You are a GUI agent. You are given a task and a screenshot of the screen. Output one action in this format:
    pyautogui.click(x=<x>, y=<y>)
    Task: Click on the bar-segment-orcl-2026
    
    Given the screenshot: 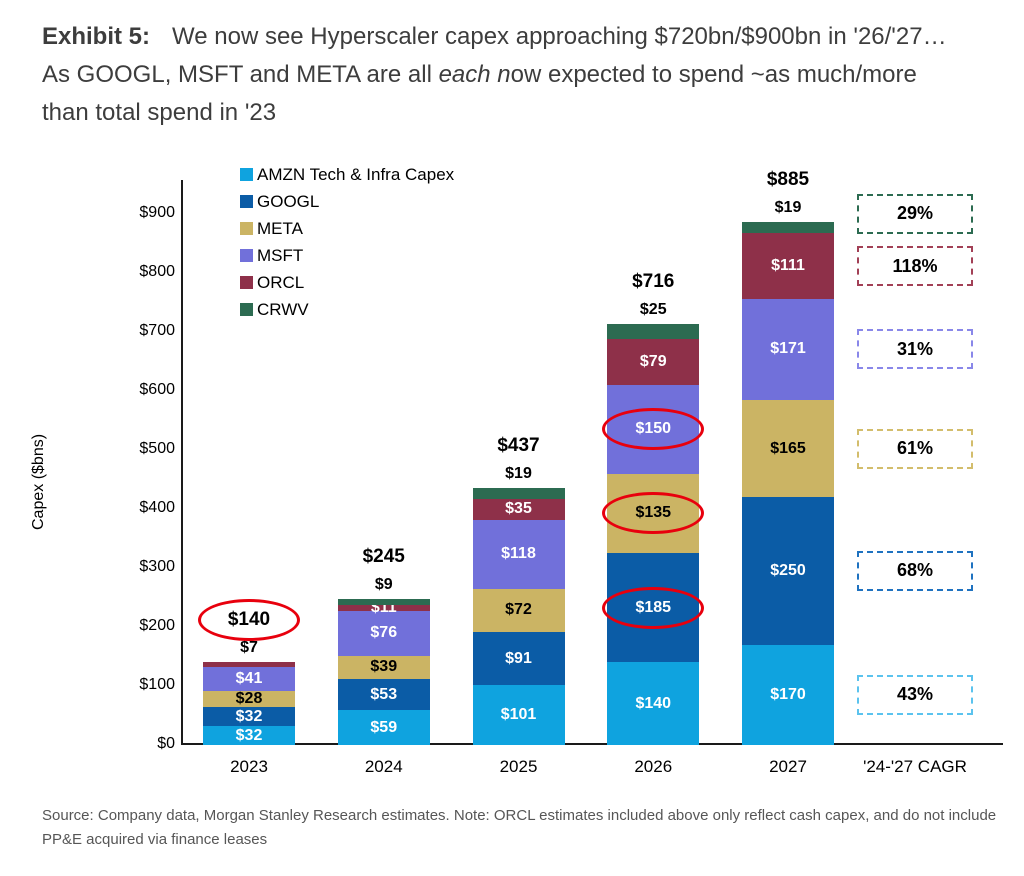 What is the action you would take?
    pyautogui.click(x=653, y=362)
    